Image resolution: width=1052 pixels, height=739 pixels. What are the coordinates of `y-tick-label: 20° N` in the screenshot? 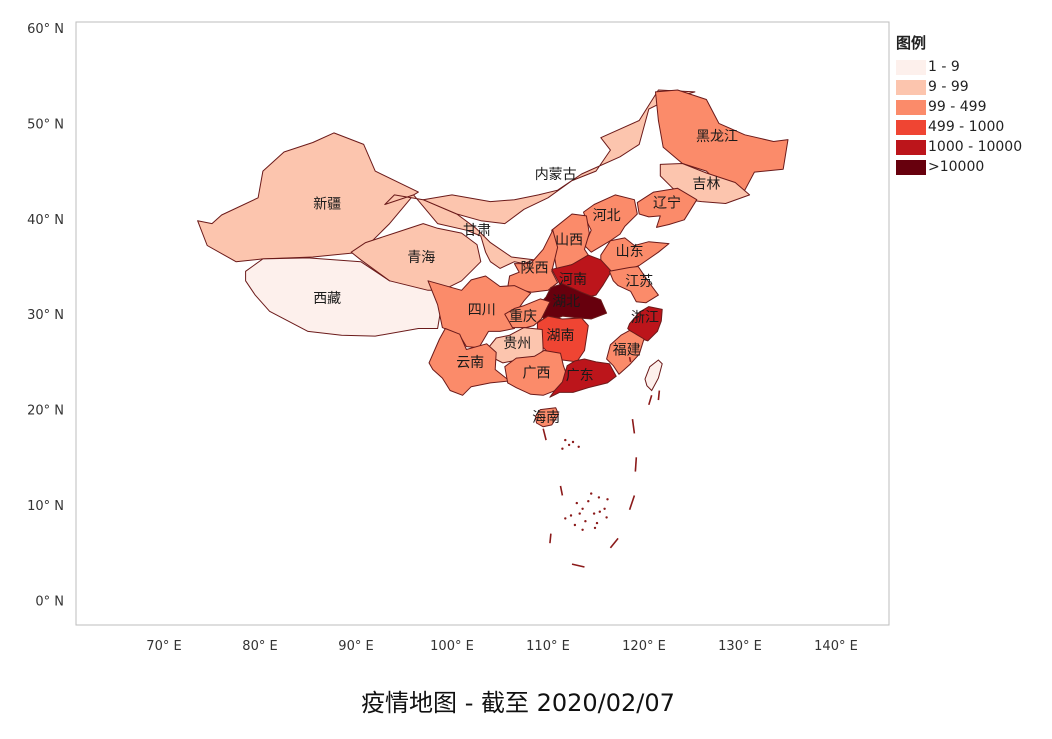 It's located at (45, 411).